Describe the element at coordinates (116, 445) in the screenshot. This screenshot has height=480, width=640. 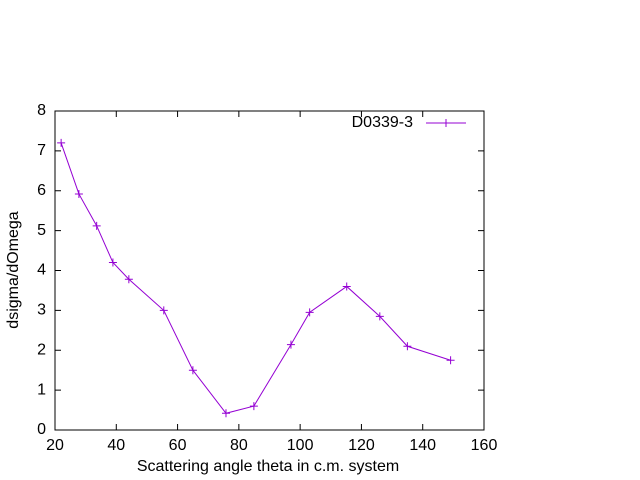
I see `x-tick-label: 40` at that location.